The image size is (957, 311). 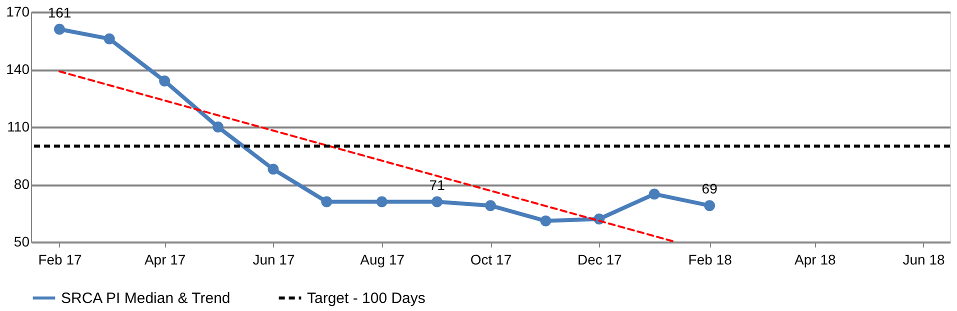 I want to click on y-tick-label: 80, so click(x=22, y=184).